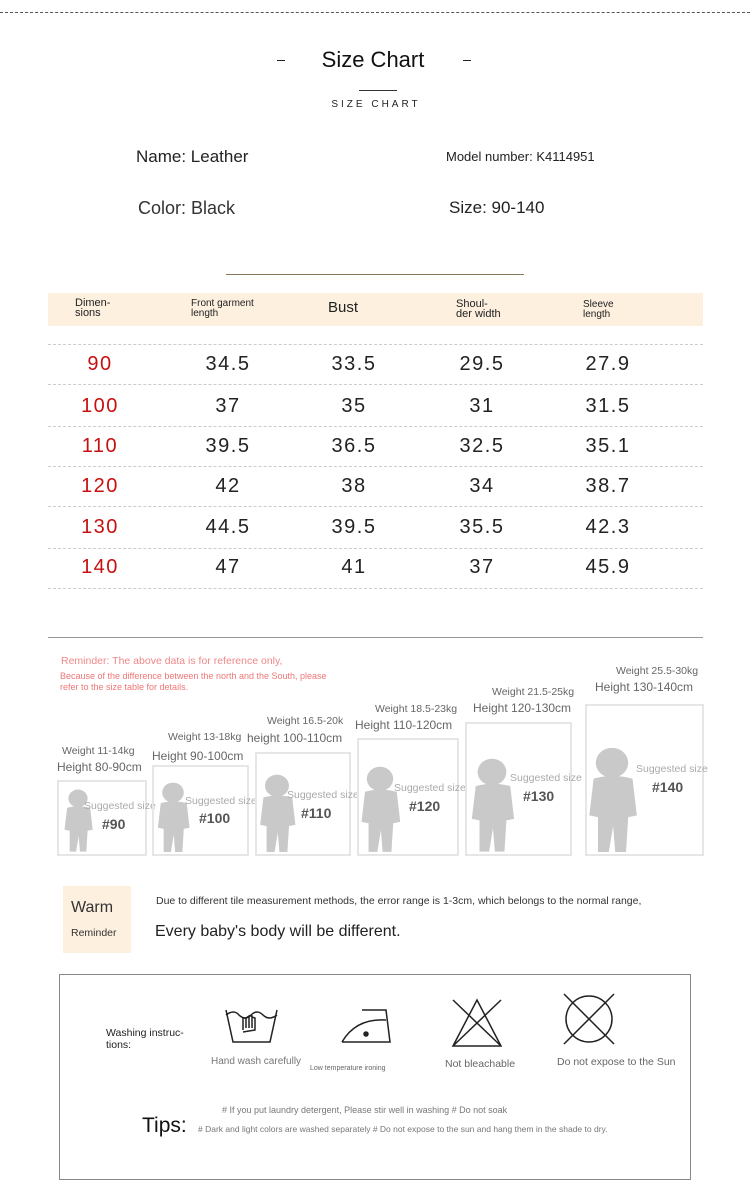  What do you see at coordinates (228, 567) in the screenshot?
I see `table-cell: 47` at bounding box center [228, 567].